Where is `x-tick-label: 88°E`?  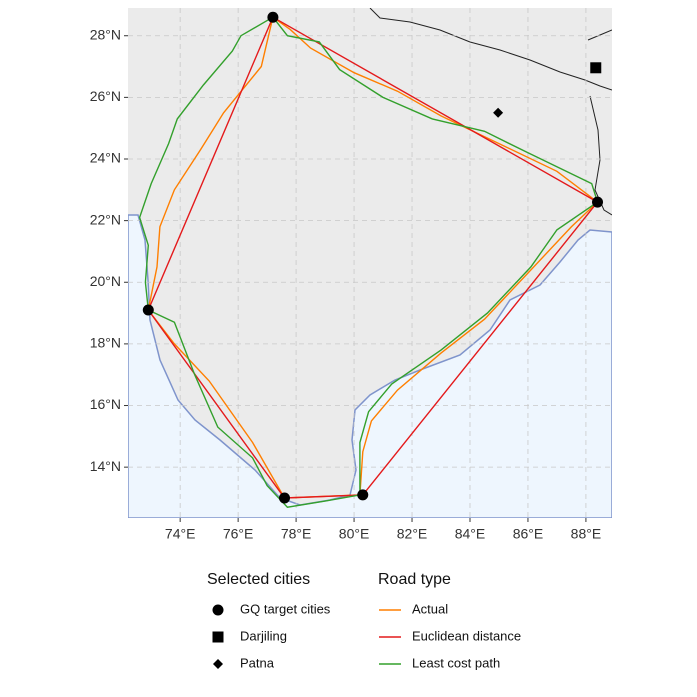
x-tick-label: 88°E is located at coordinates (586, 534).